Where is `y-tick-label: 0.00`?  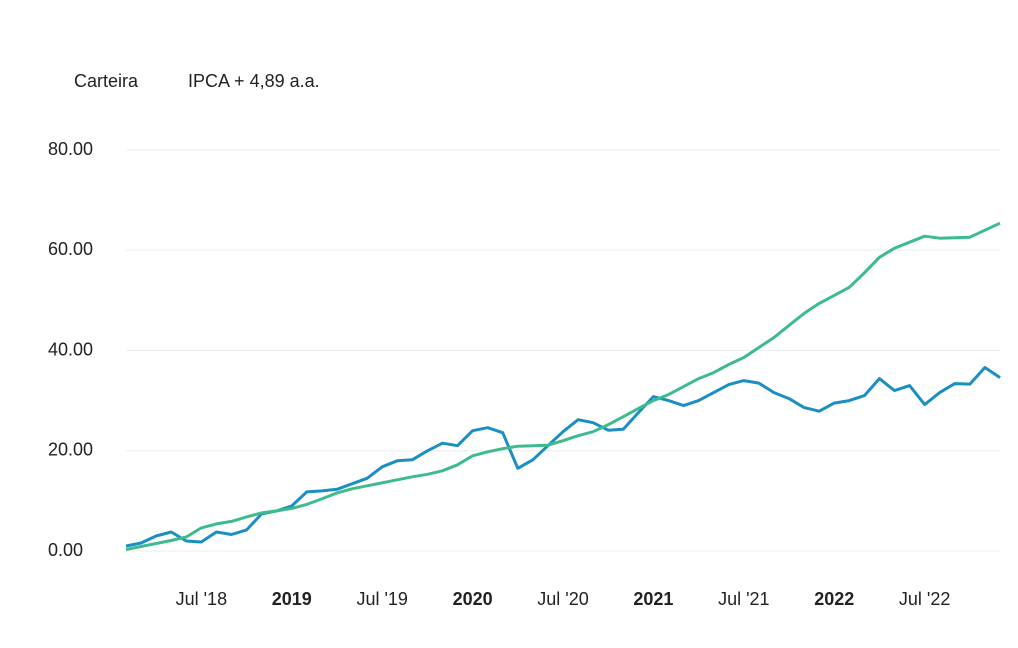
y-tick-label: 0.00 is located at coordinates (65, 550).